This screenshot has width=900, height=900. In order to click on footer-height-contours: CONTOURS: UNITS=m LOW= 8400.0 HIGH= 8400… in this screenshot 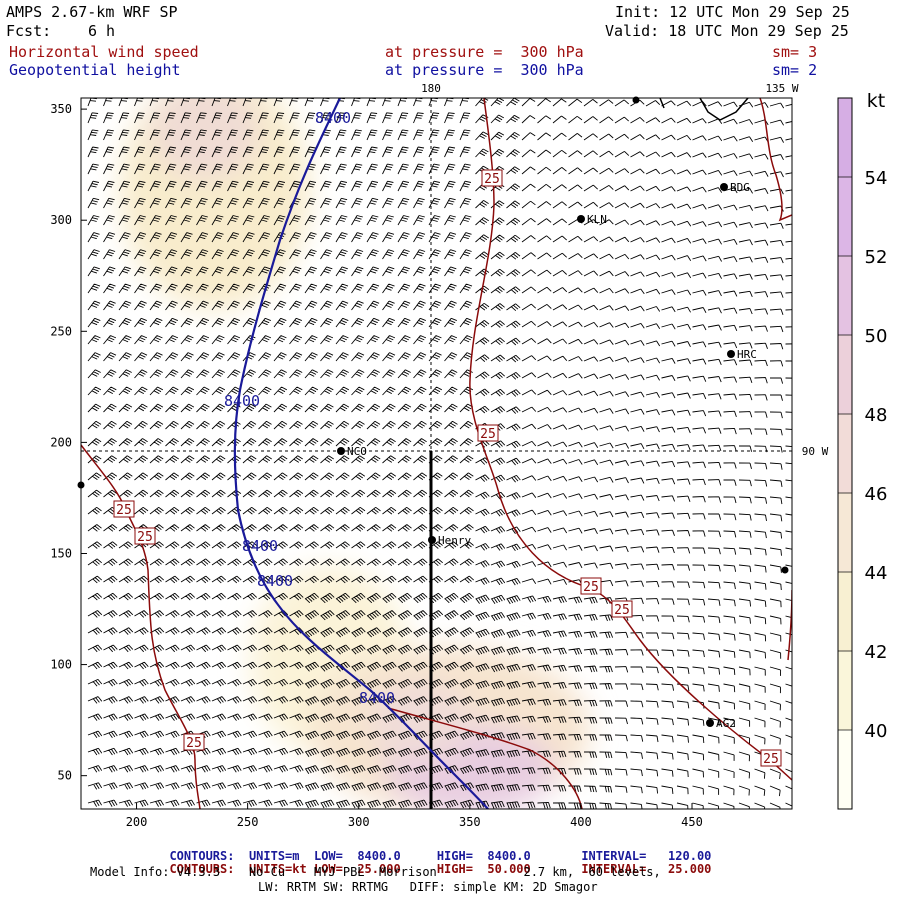, I will do `click(433, 850)`.